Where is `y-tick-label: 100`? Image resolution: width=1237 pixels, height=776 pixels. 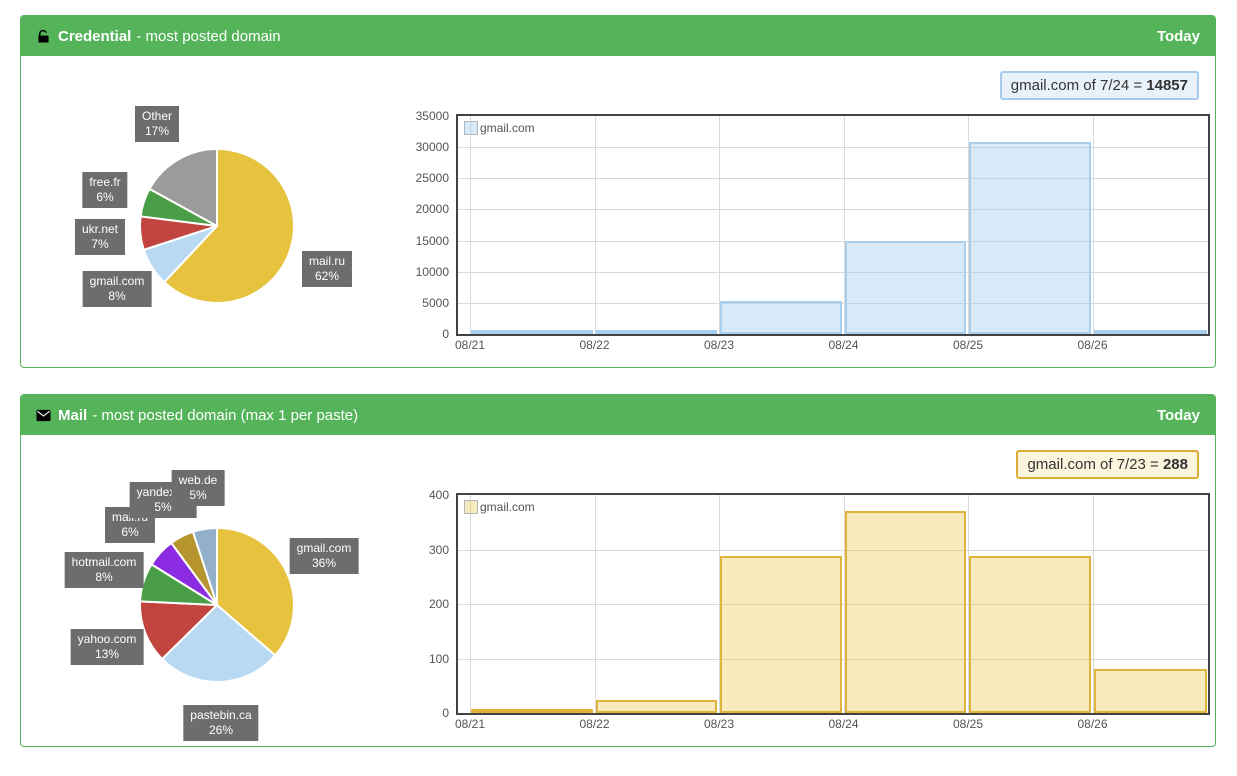 y-tick-label: 100 is located at coordinates (438, 658).